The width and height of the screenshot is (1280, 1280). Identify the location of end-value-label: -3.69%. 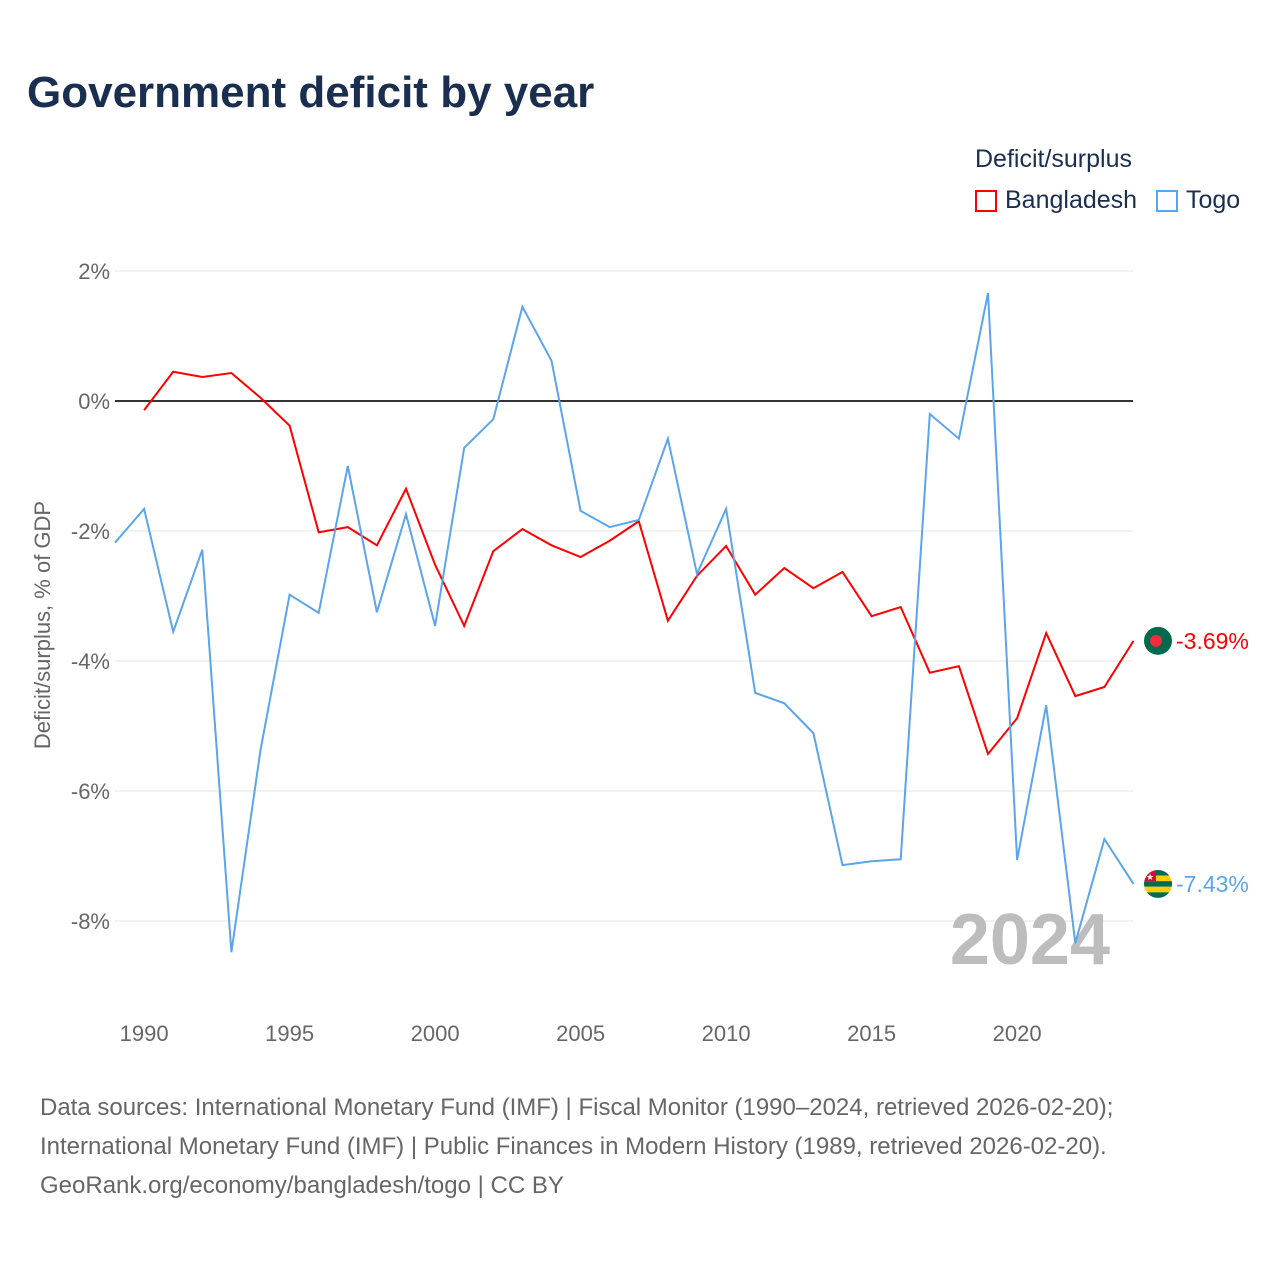
(1212, 641).